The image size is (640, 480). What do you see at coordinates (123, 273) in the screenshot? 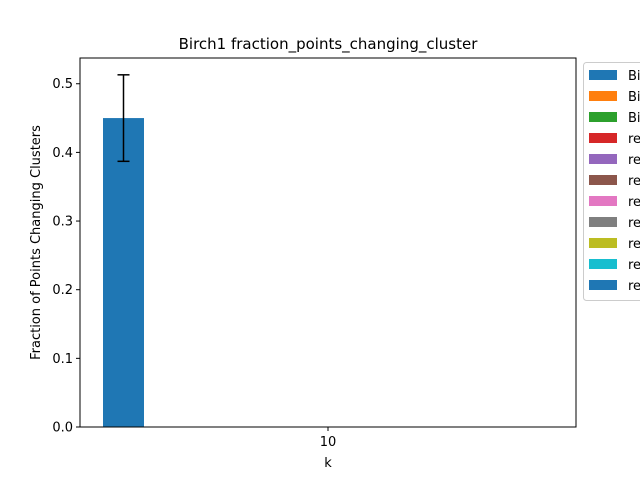
I see `bar` at bounding box center [123, 273].